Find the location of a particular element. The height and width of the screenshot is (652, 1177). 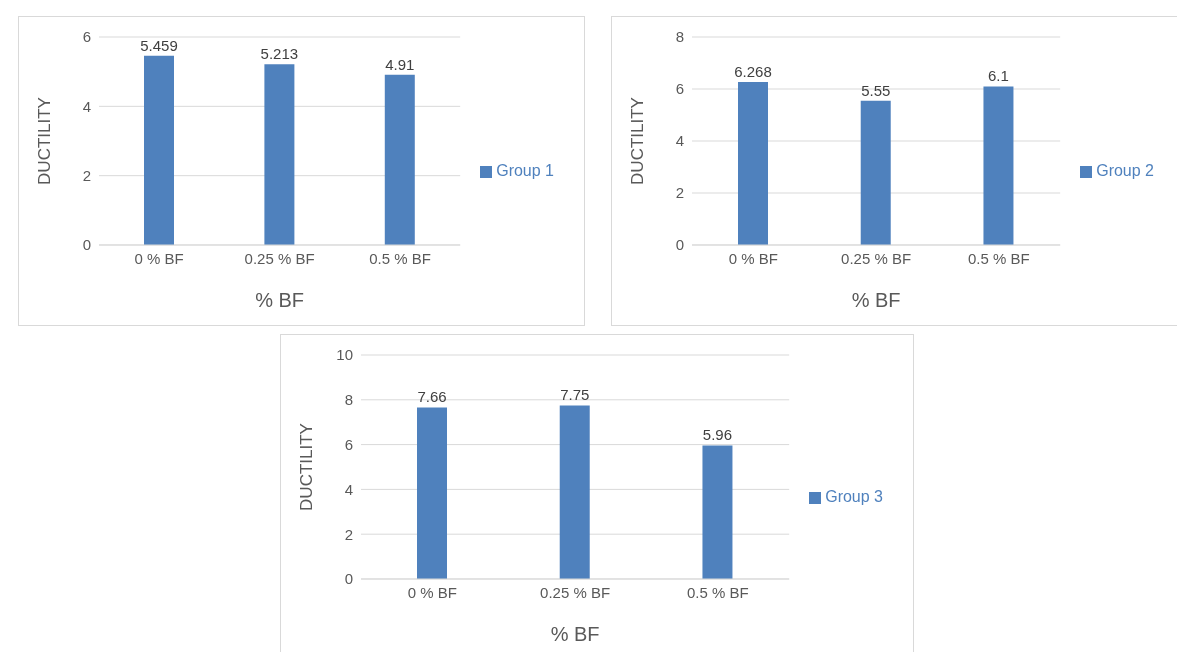

y-tick-label: 10 is located at coordinates (344, 355).